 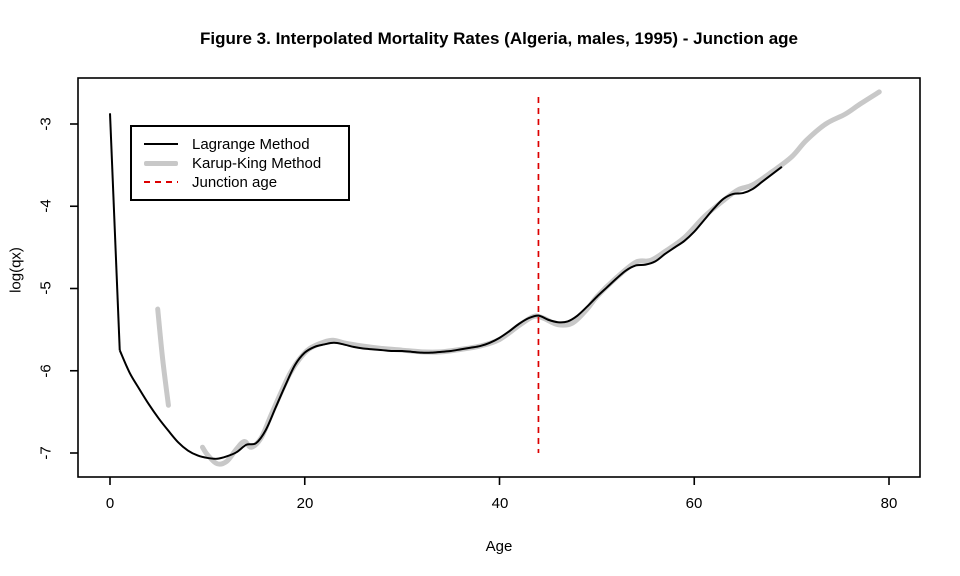 What do you see at coordinates (257, 163) in the screenshot?
I see `legend-label: Karup-King Method` at bounding box center [257, 163].